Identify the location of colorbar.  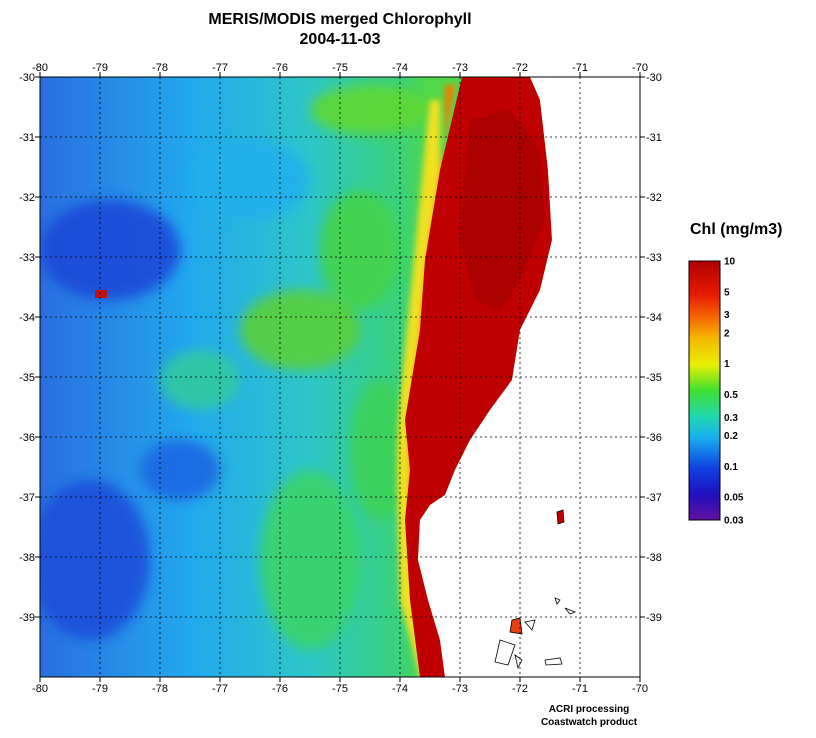
(704, 390).